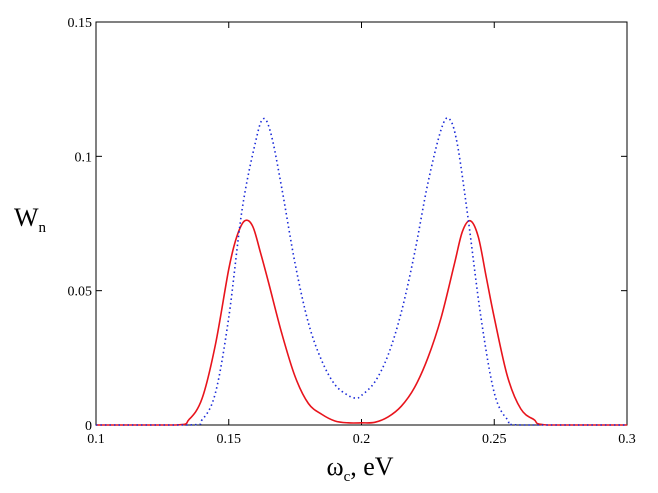  What do you see at coordinates (26, 217) in the screenshot?
I see `y-axis-label-main: W` at bounding box center [26, 217].